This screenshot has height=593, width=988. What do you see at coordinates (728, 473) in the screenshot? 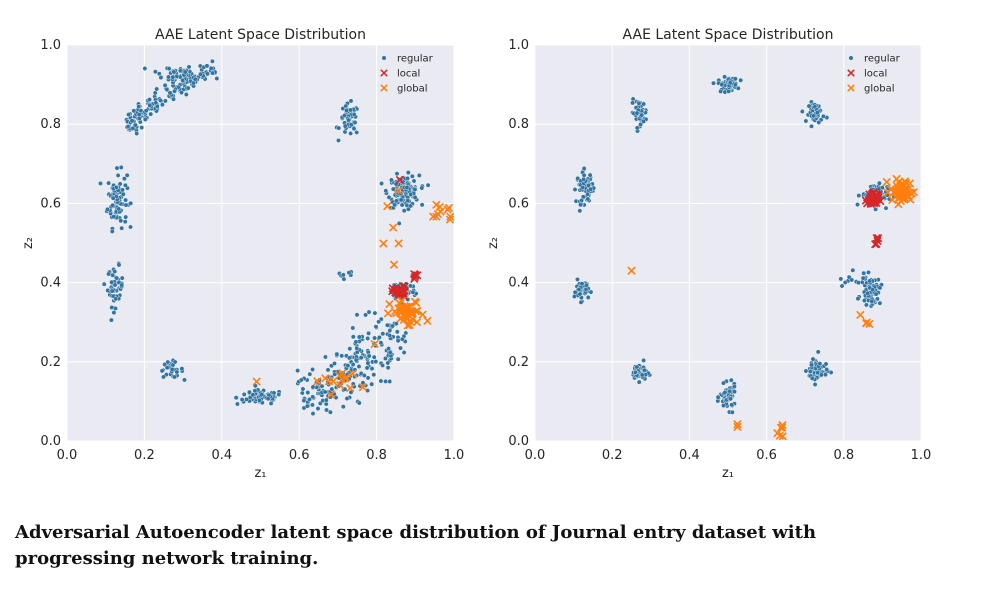
I see `x-axis-label: z₁` at bounding box center [728, 473].